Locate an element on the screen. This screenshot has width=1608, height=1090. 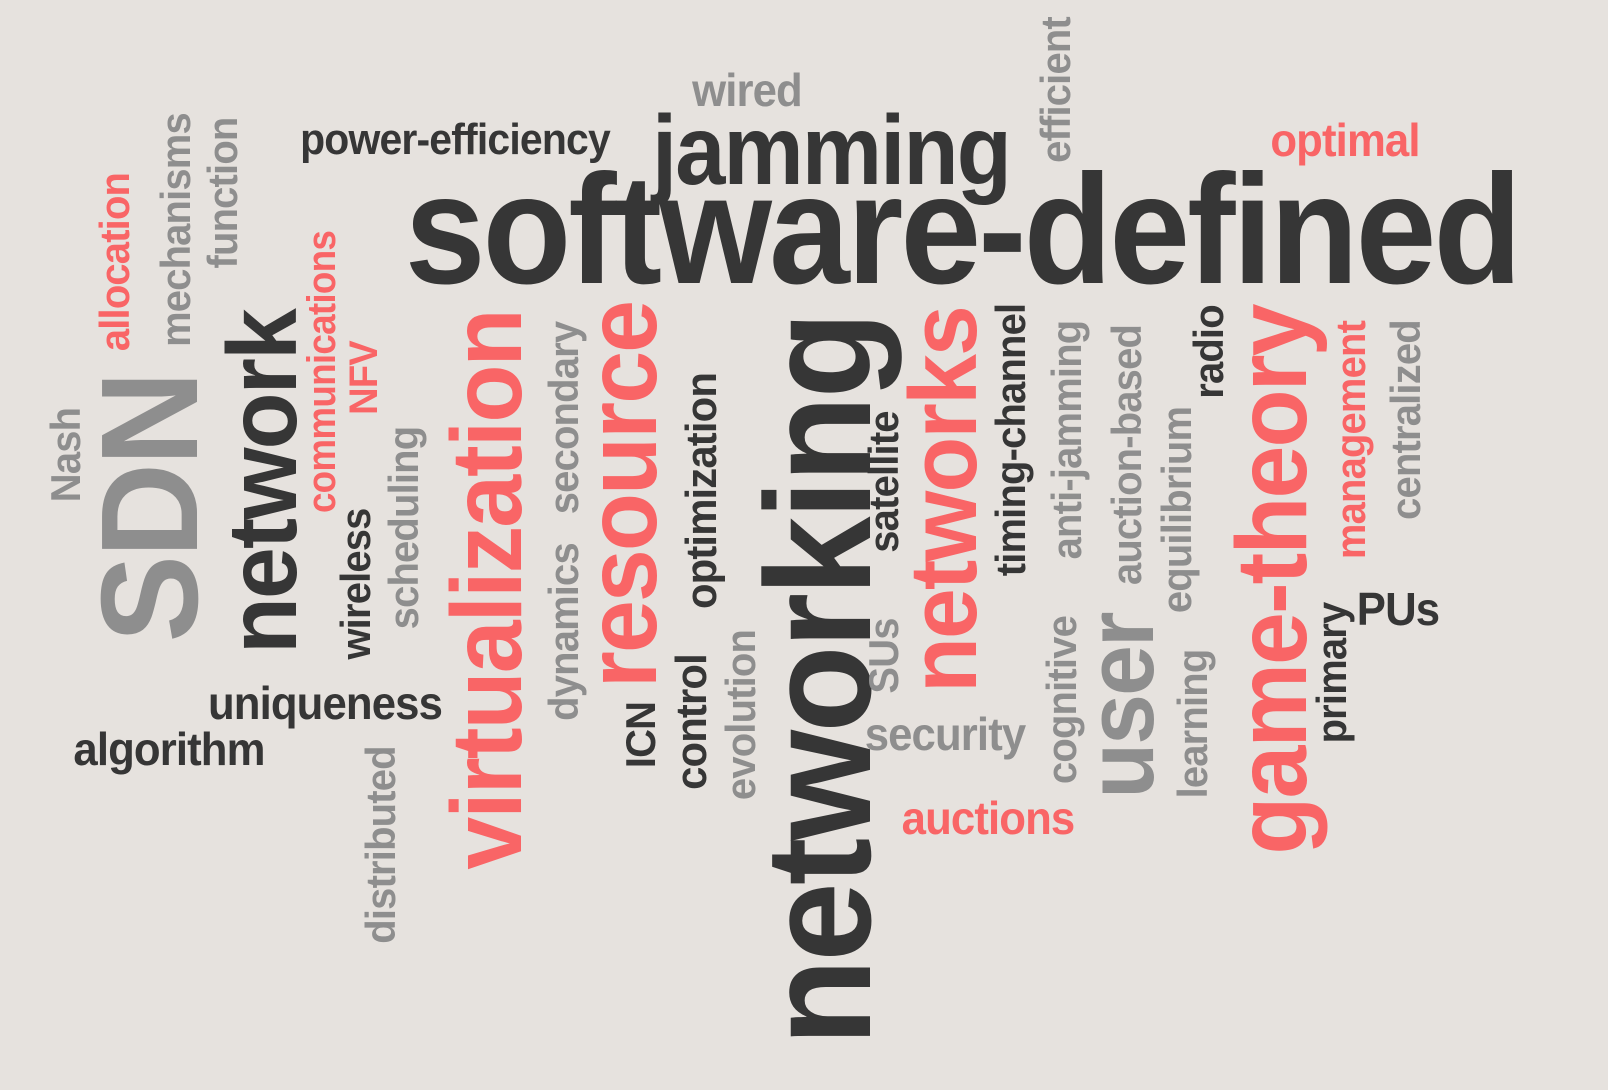
word-jamming: jamming is located at coordinates (831, 150).